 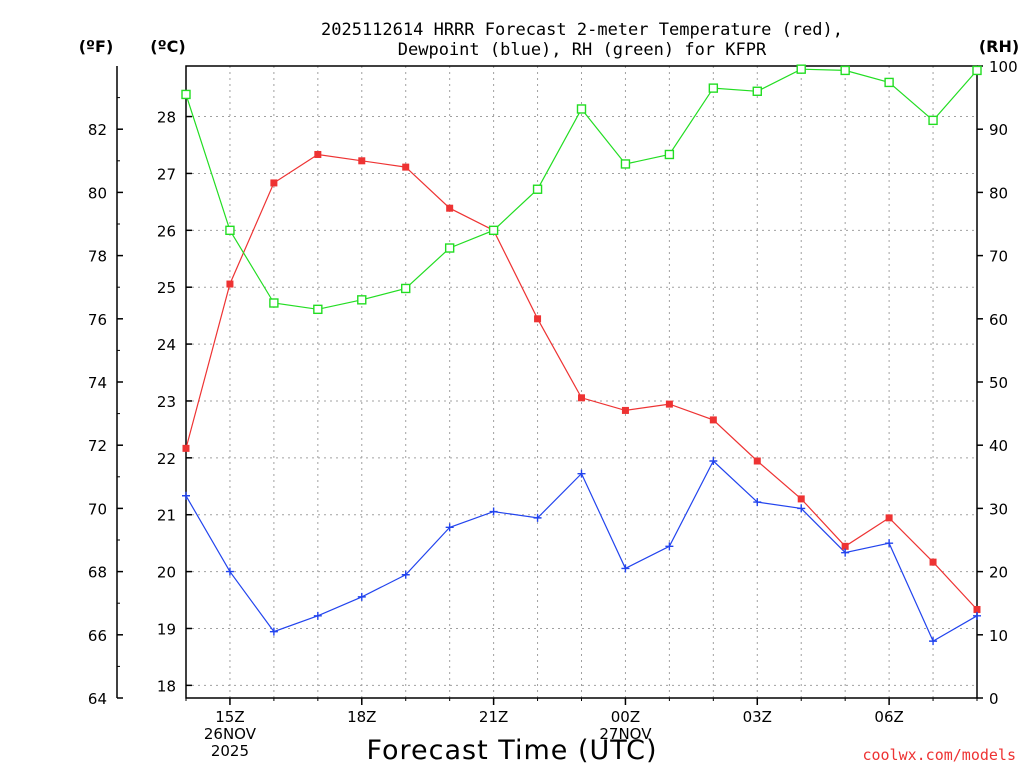 What do you see at coordinates (166, 516) in the screenshot?
I see `celsius-tick-label: 21` at bounding box center [166, 516].